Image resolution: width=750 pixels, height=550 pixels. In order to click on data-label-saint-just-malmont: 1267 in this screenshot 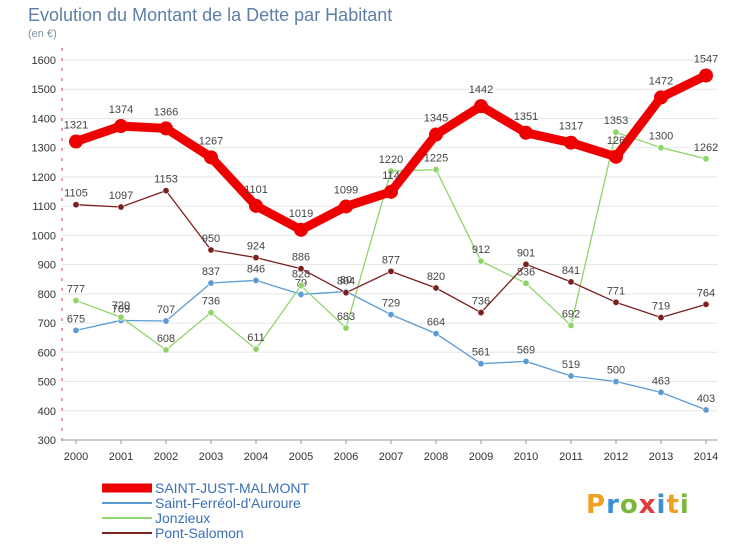, I will do `click(211, 141)`.